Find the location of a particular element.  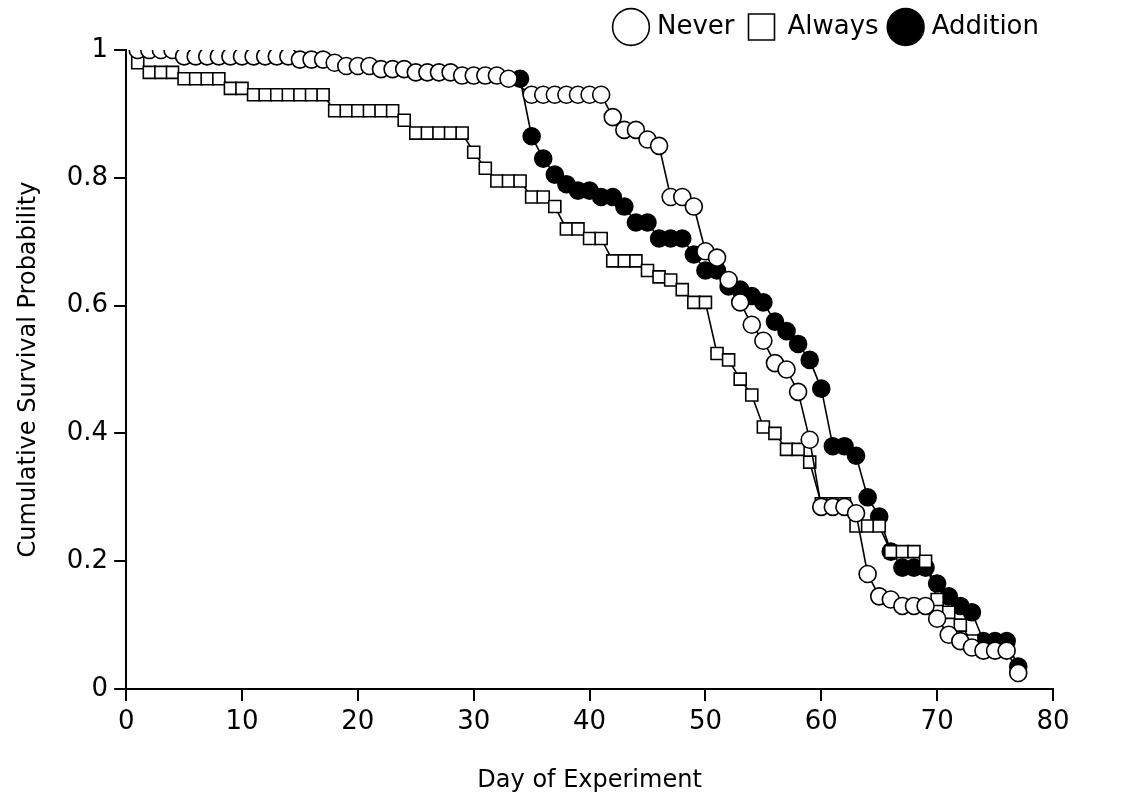

legend-label: Always is located at coordinates (833, 24).